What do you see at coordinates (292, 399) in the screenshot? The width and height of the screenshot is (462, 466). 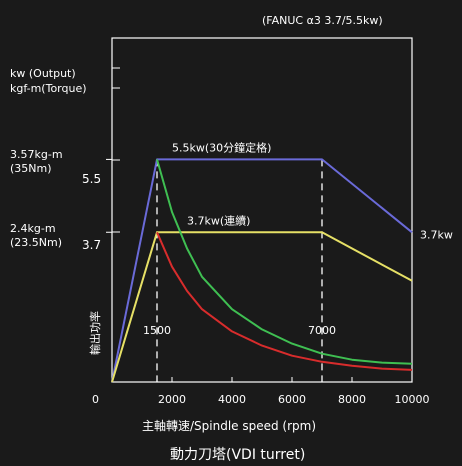 I see `x-tick-label-6000: 6000` at bounding box center [292, 399].